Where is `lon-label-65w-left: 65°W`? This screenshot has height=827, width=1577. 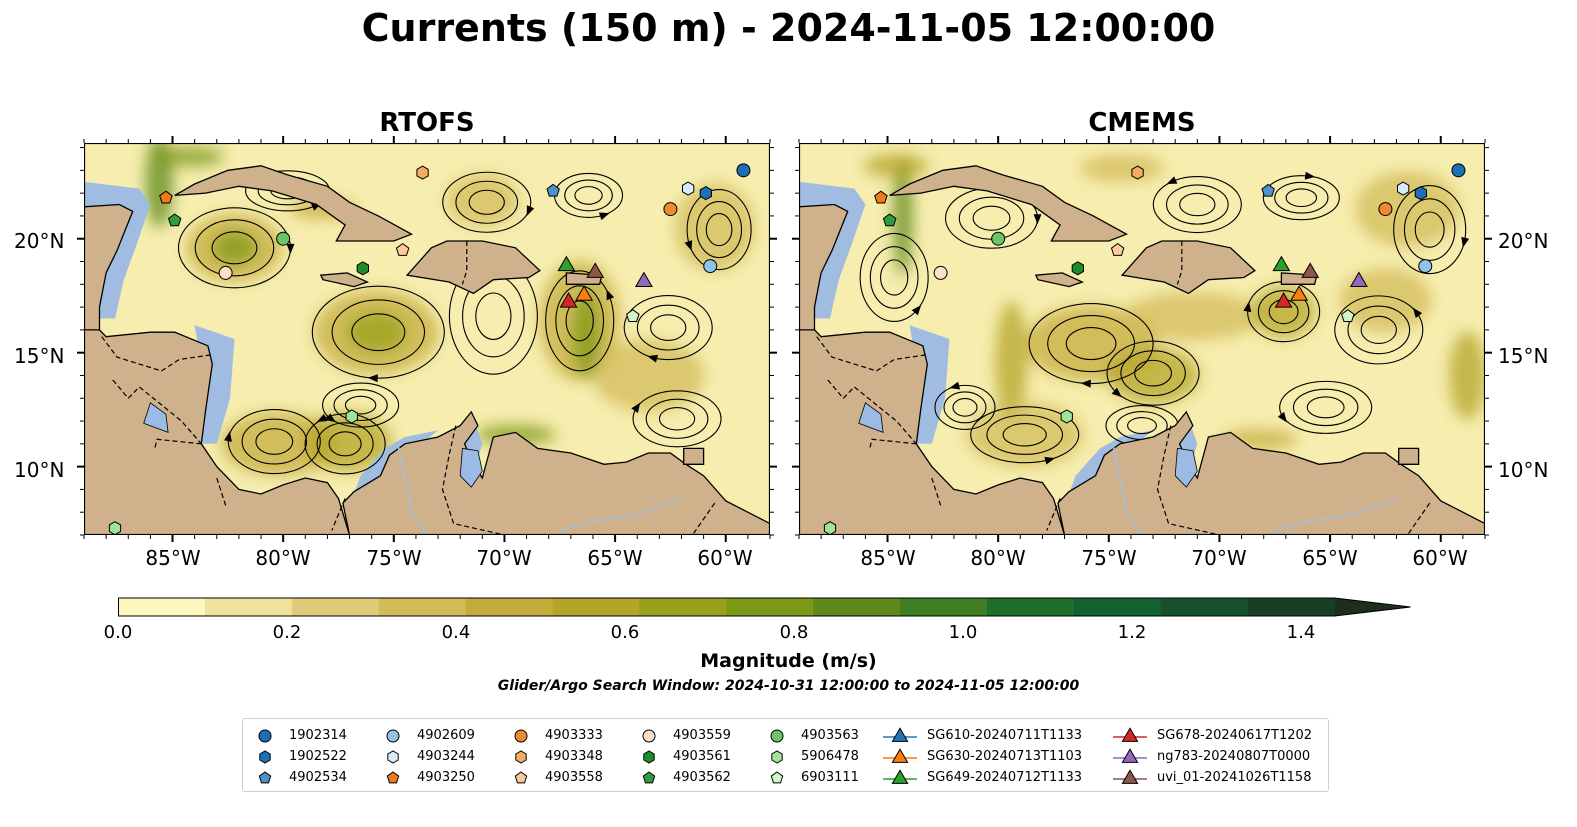 lon-label-65w-left: 65°W is located at coordinates (615, 558).